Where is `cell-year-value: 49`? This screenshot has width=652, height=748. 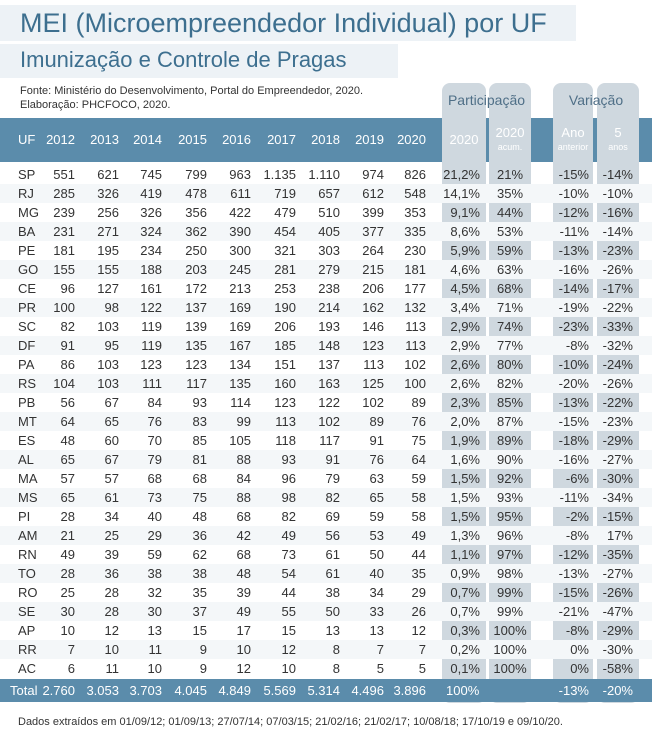 cell-year-value: 49 is located at coordinates (288, 535).